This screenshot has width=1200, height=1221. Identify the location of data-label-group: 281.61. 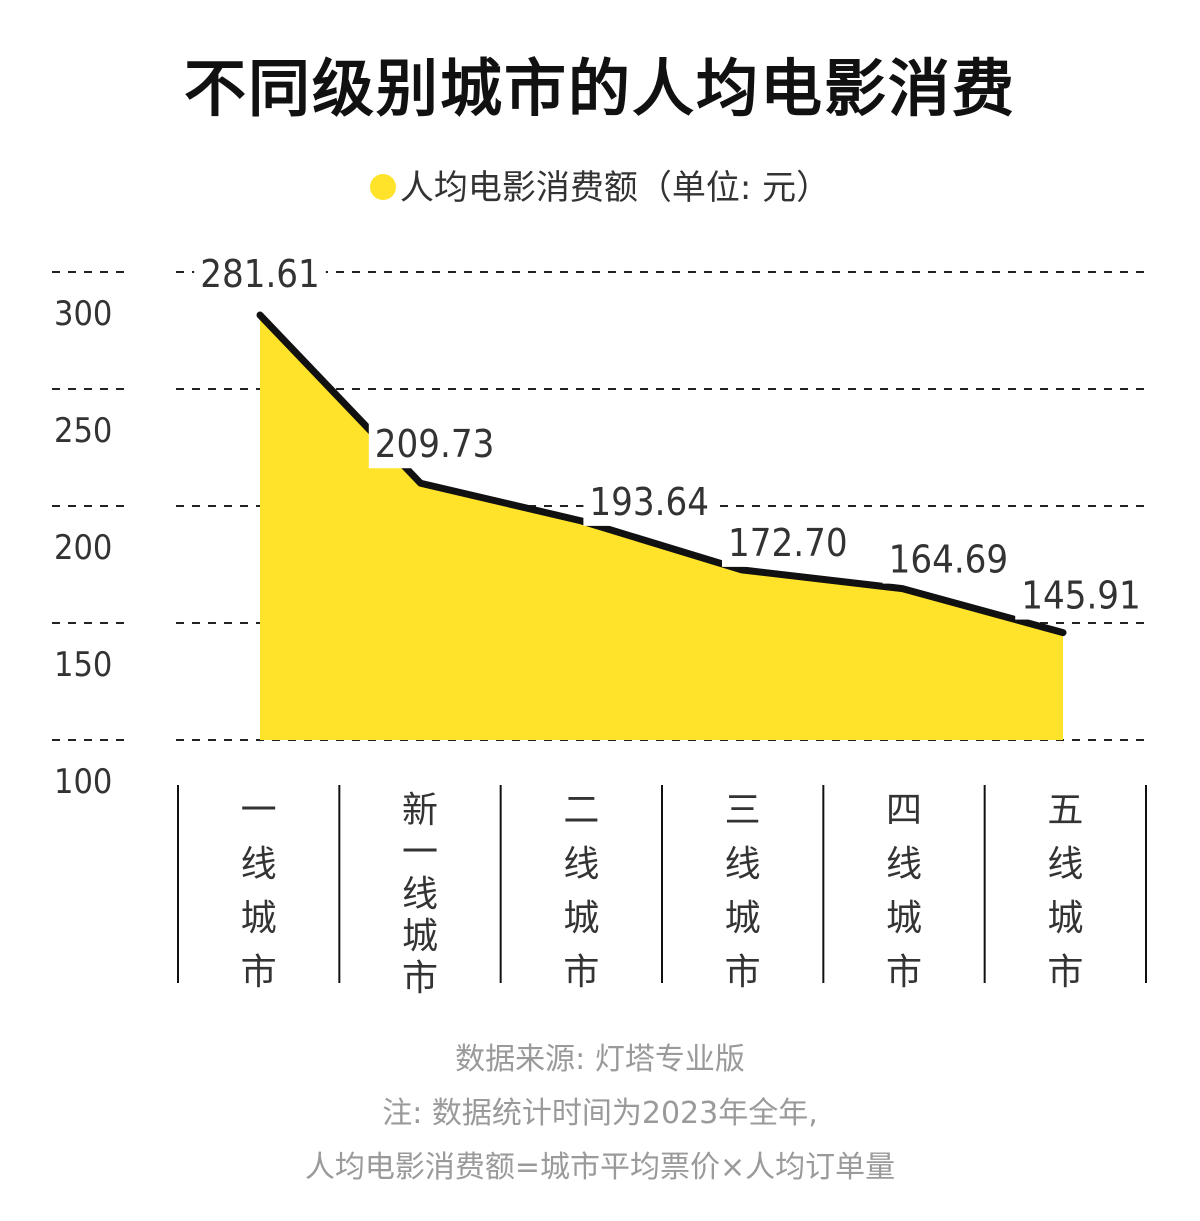
(260, 274).